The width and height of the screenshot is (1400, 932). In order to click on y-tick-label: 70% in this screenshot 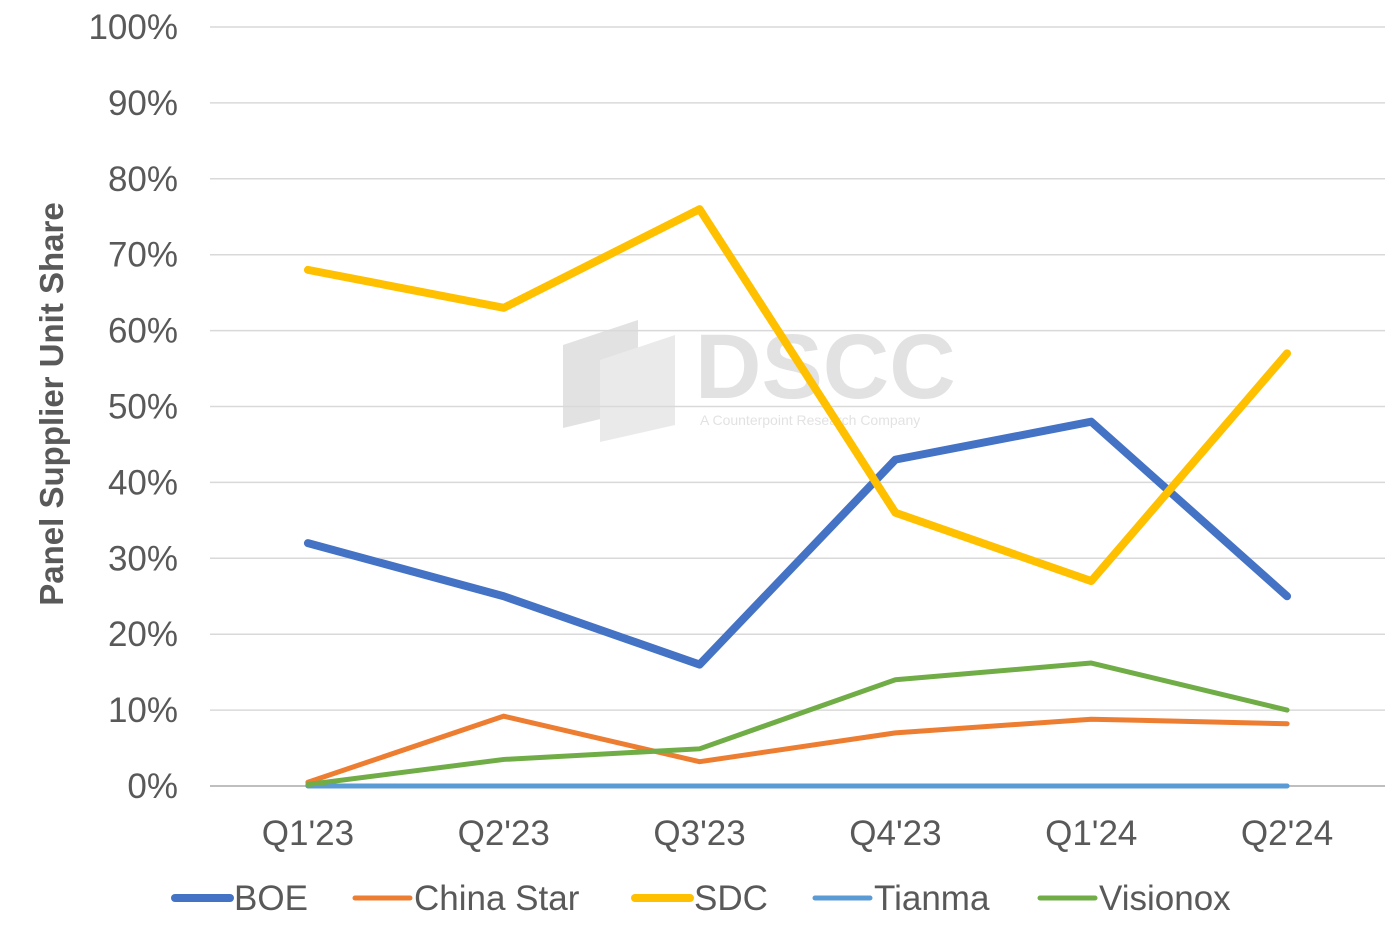, I will do `click(143, 255)`.